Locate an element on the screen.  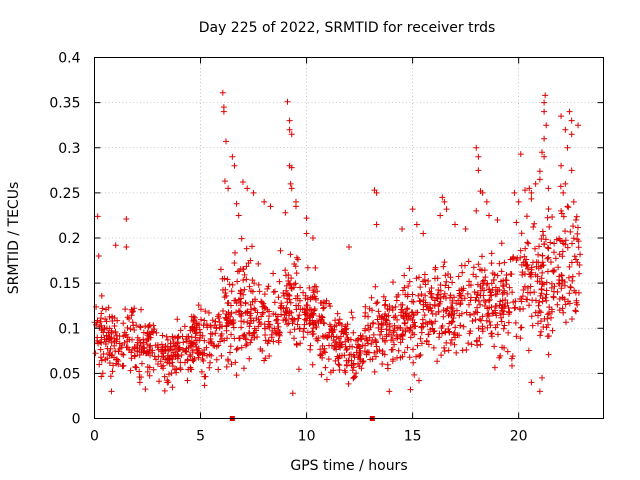
x-tick-label: 0 is located at coordinates (94, 437).